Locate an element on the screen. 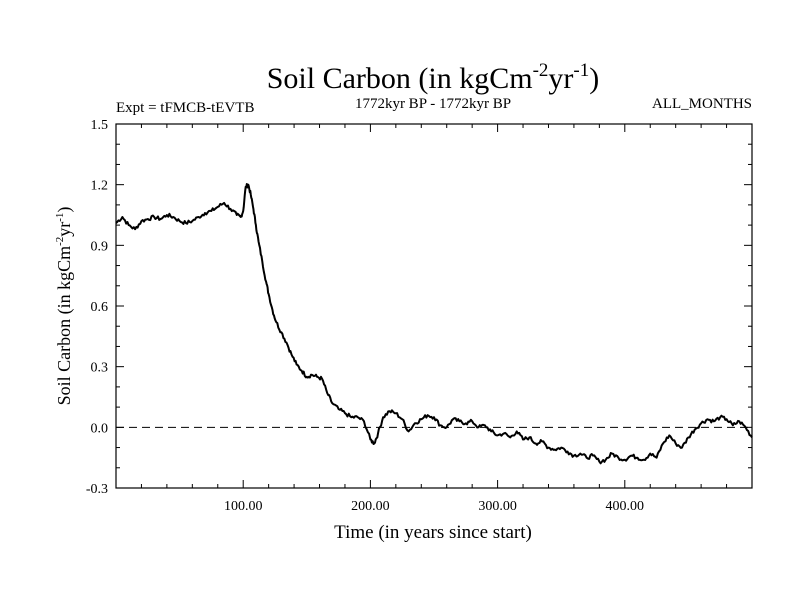 The width and height of the screenshot is (800, 600). y-axis-label-sup1: -2 is located at coordinates (60, 241).